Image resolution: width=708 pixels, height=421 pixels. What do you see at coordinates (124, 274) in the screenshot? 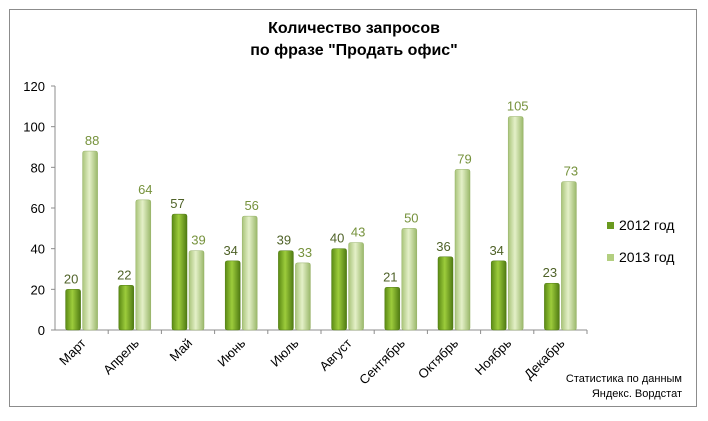
I see `data-label-2012-1: 22` at bounding box center [124, 274].